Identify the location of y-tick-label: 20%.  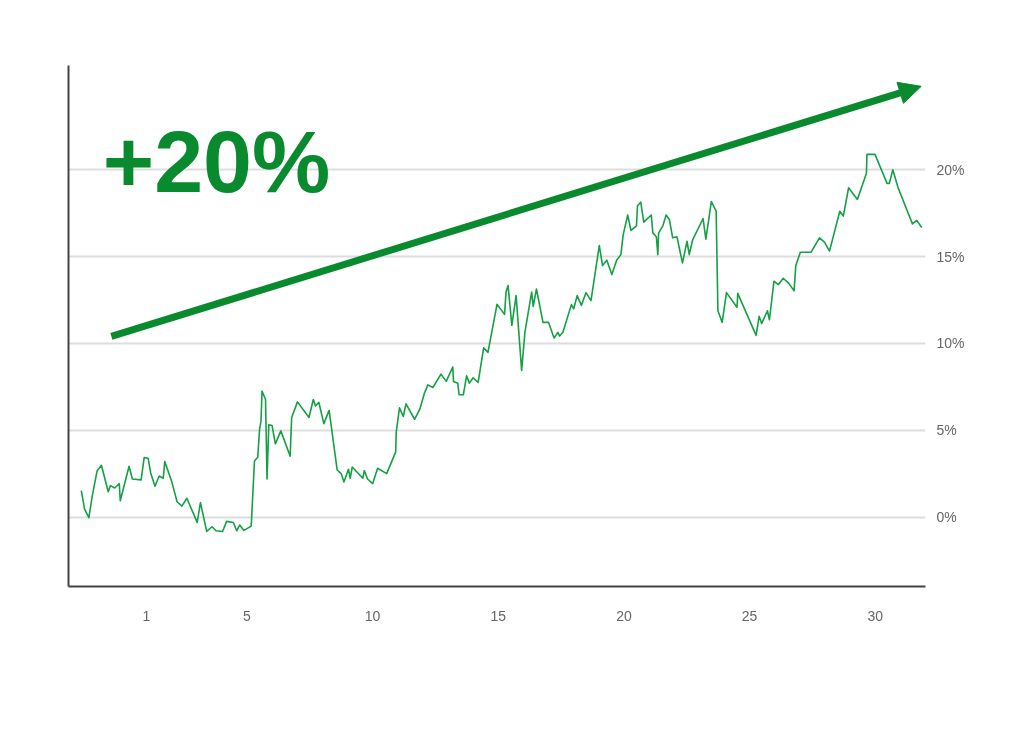
(950, 169).